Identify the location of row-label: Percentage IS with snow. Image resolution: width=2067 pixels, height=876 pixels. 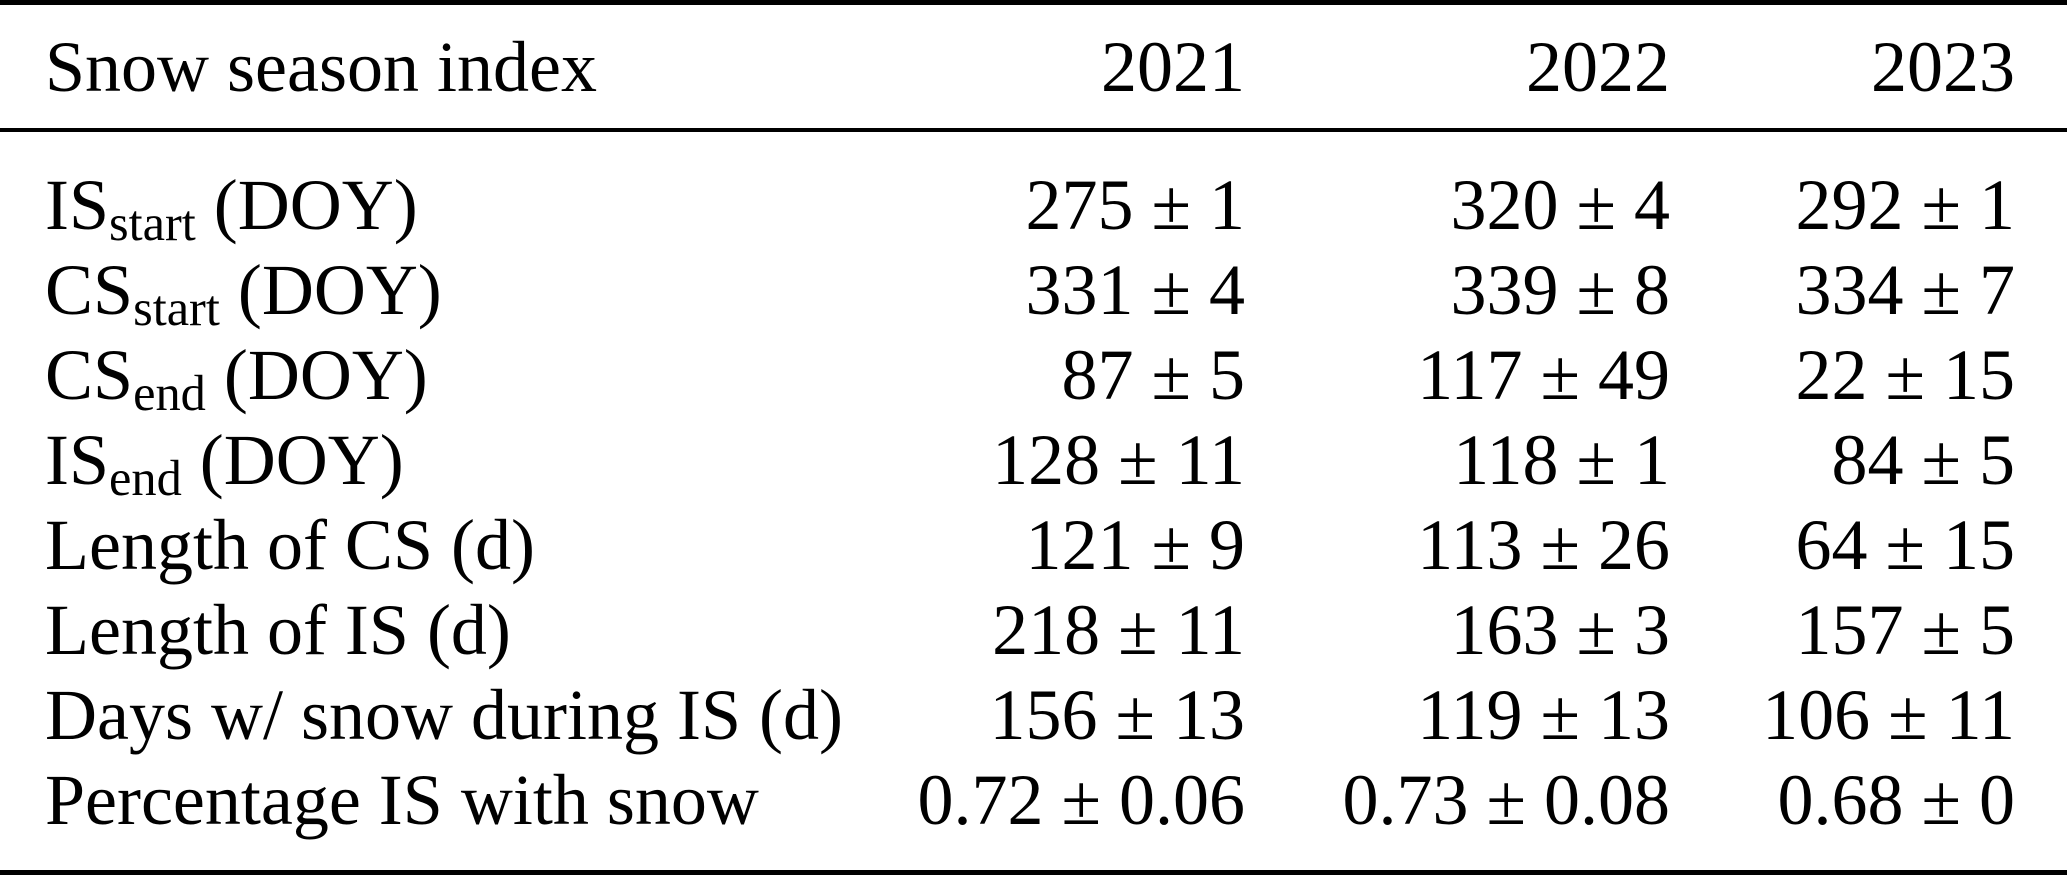
(430, 815).